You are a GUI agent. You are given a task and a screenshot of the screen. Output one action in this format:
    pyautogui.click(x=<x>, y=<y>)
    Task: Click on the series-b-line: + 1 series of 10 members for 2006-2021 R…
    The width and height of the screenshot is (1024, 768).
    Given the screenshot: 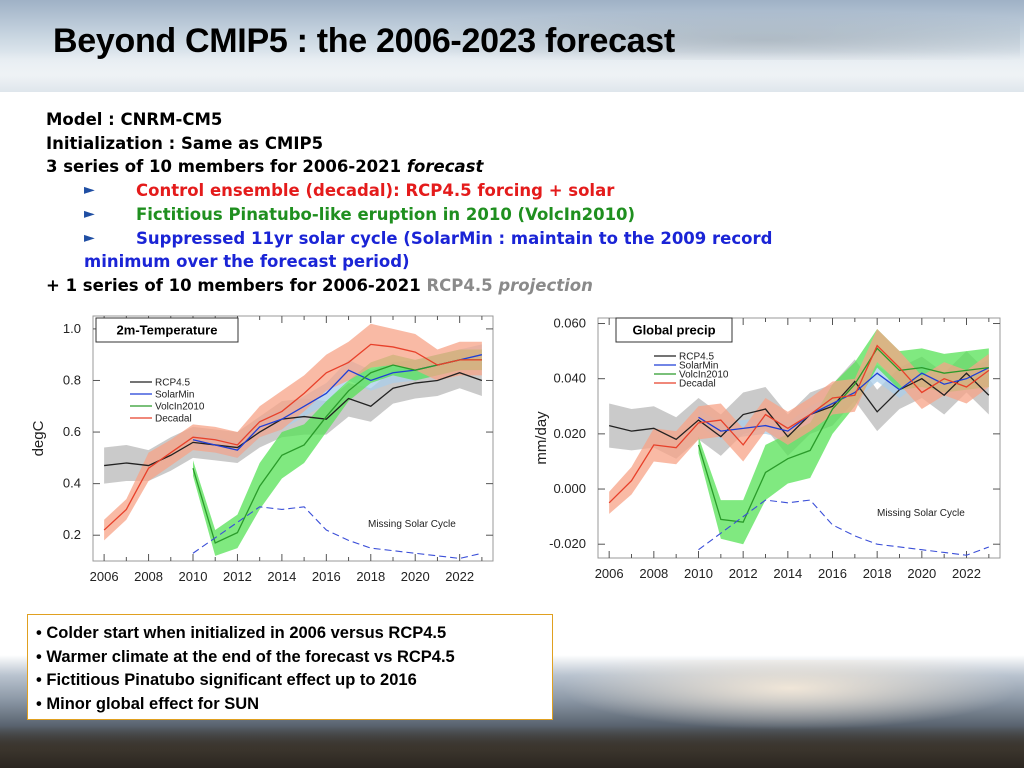 What is the action you would take?
    pyautogui.click(x=496, y=286)
    